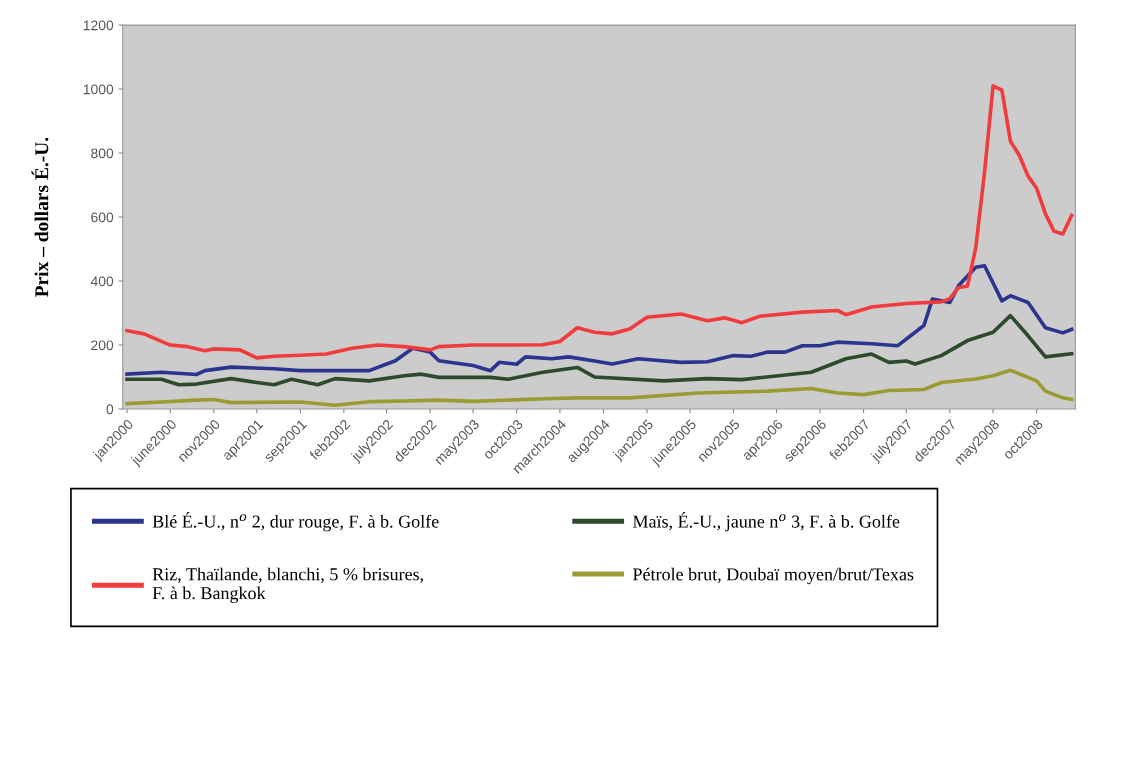 The height and width of the screenshot is (761, 1126). I want to click on y-tick-label: 0, so click(110, 409).